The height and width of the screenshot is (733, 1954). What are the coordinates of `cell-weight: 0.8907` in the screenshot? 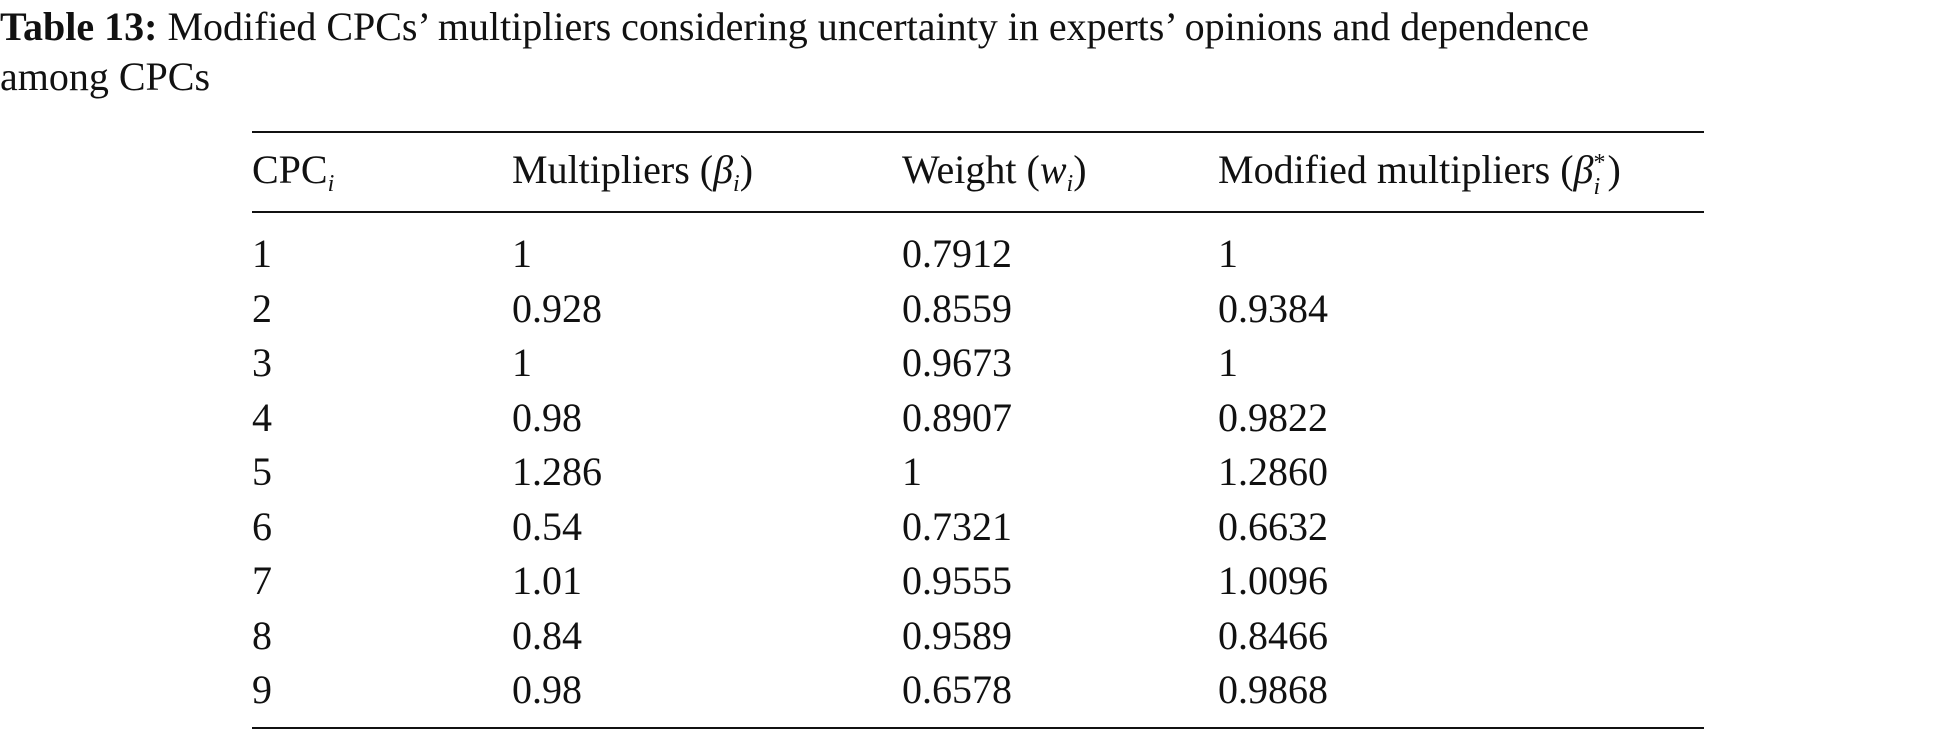 It's located at (957, 417).